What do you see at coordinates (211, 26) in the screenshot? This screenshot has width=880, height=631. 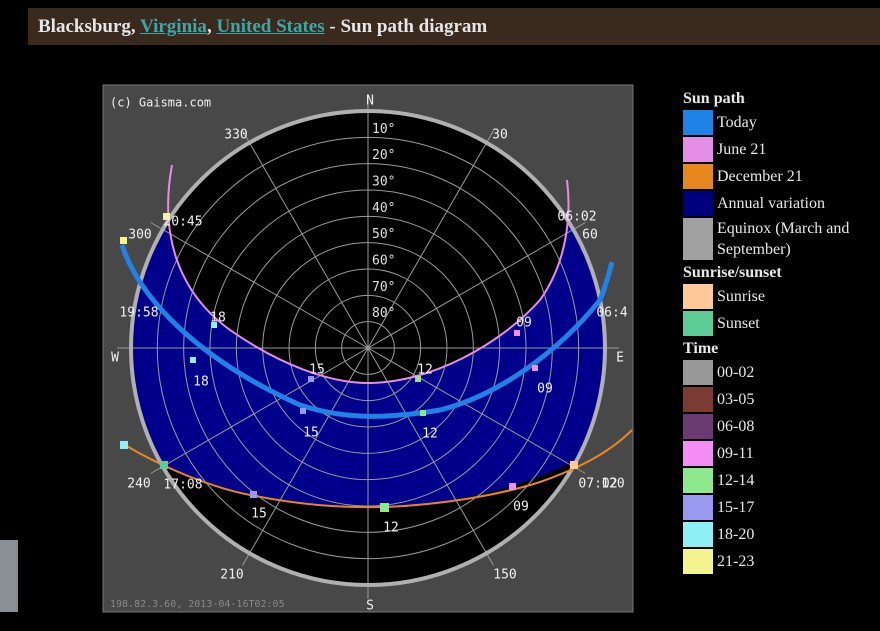 I see `header-text: ,` at bounding box center [211, 26].